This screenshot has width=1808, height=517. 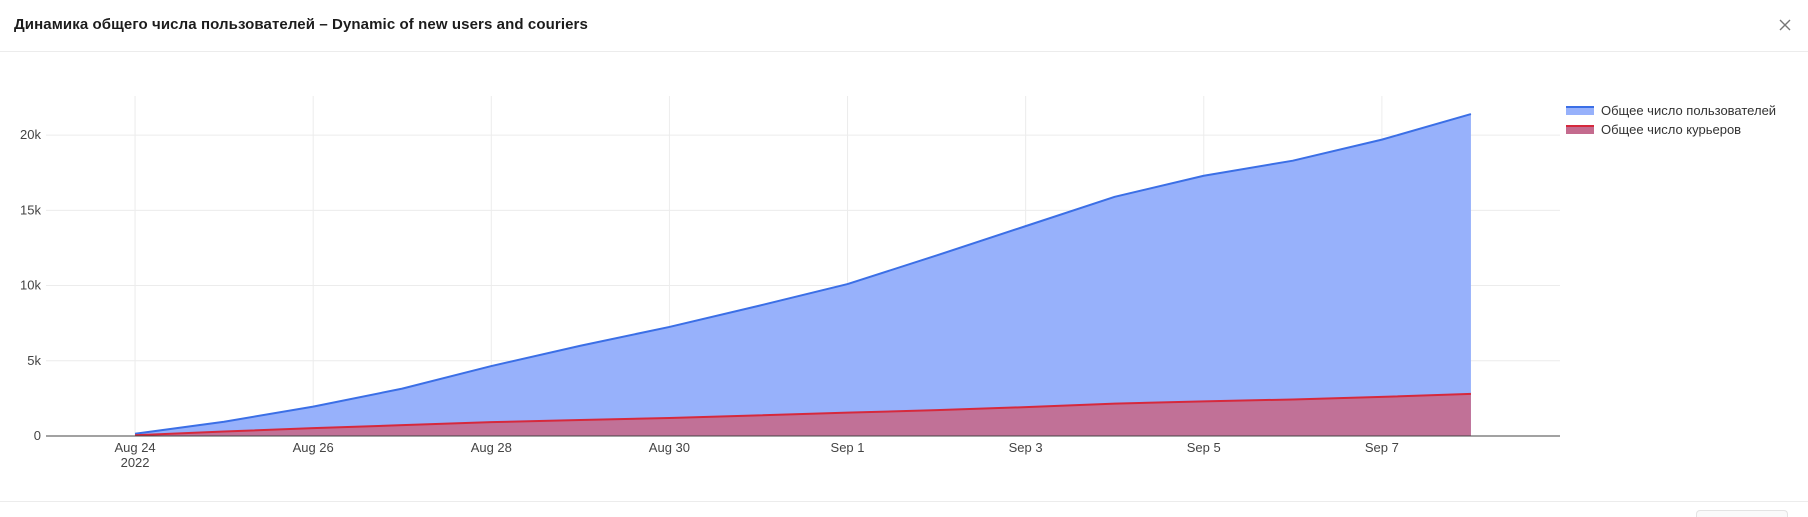 I want to click on x-tick-label: Aug 26, so click(x=313, y=447).